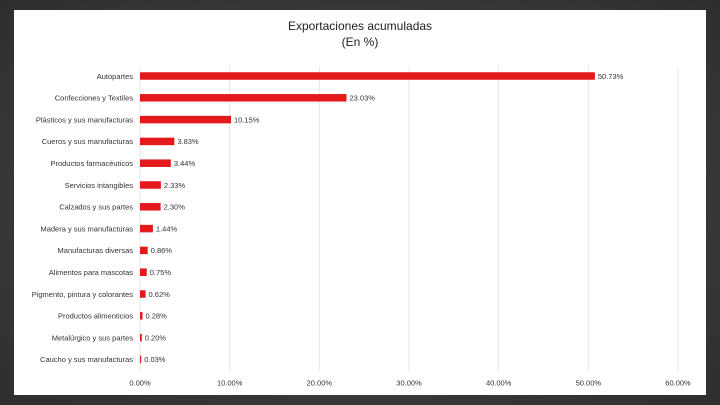 This screenshot has width=720, height=405. What do you see at coordinates (167, 228) in the screenshot?
I see `value-label: 1.44%` at bounding box center [167, 228].